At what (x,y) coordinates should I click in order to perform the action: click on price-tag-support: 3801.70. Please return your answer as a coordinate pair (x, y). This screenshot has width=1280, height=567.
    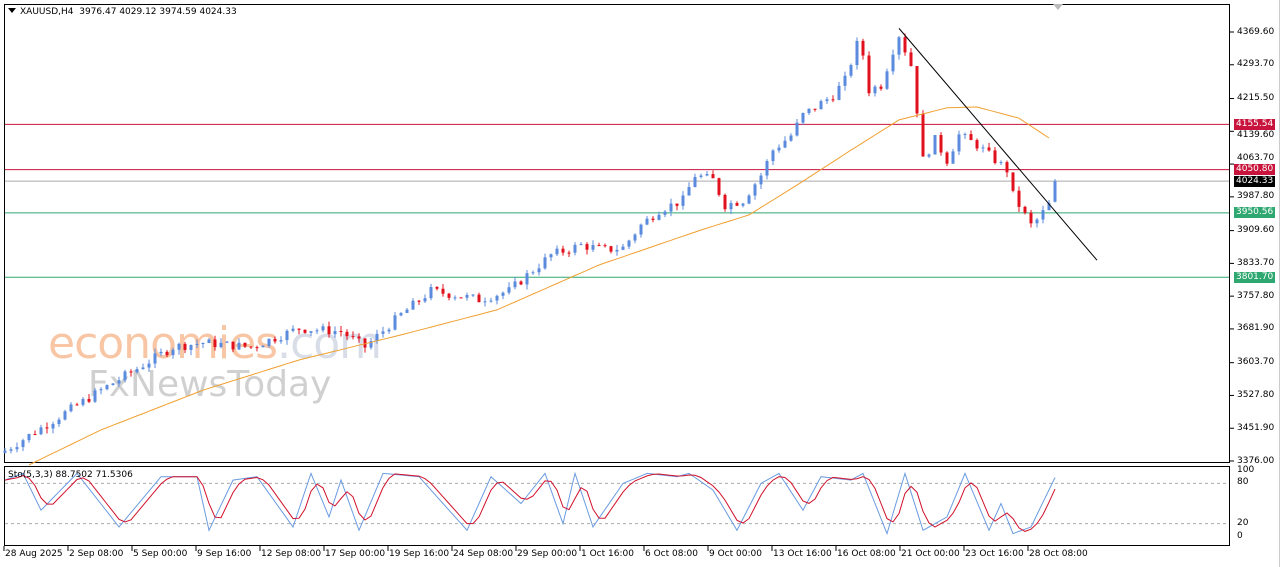
    Looking at the image, I should click on (1254, 277).